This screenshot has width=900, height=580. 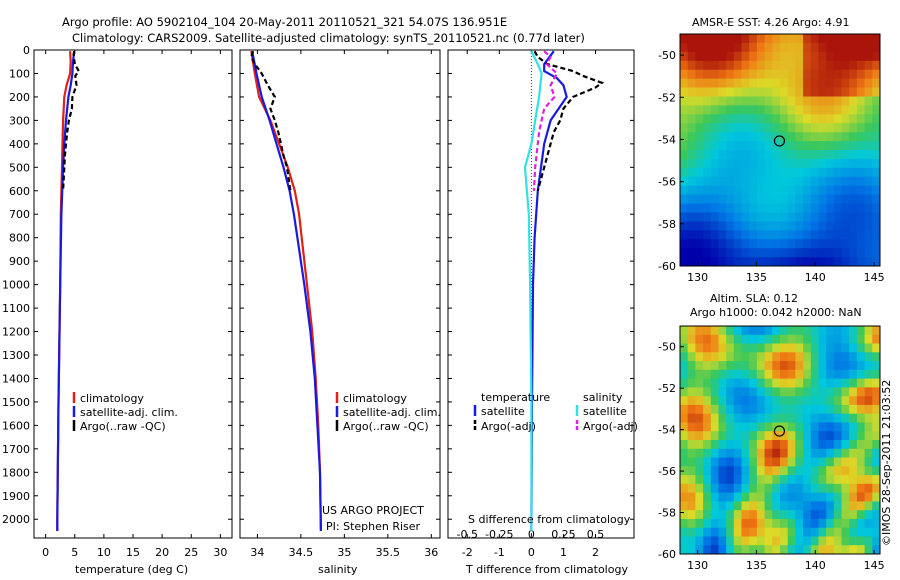 What do you see at coordinates (667, 55) in the screenshot?
I see `map-y-tick-label: -50` at bounding box center [667, 55].